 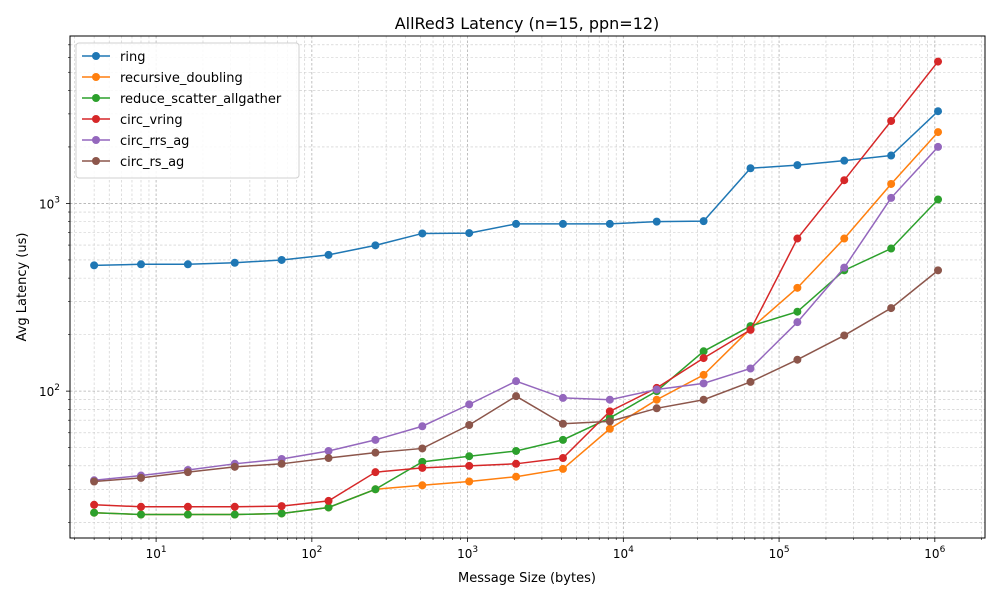 What do you see at coordinates (527, 578) in the screenshot?
I see `x-axis-label: Message Size (bytes)` at bounding box center [527, 578].